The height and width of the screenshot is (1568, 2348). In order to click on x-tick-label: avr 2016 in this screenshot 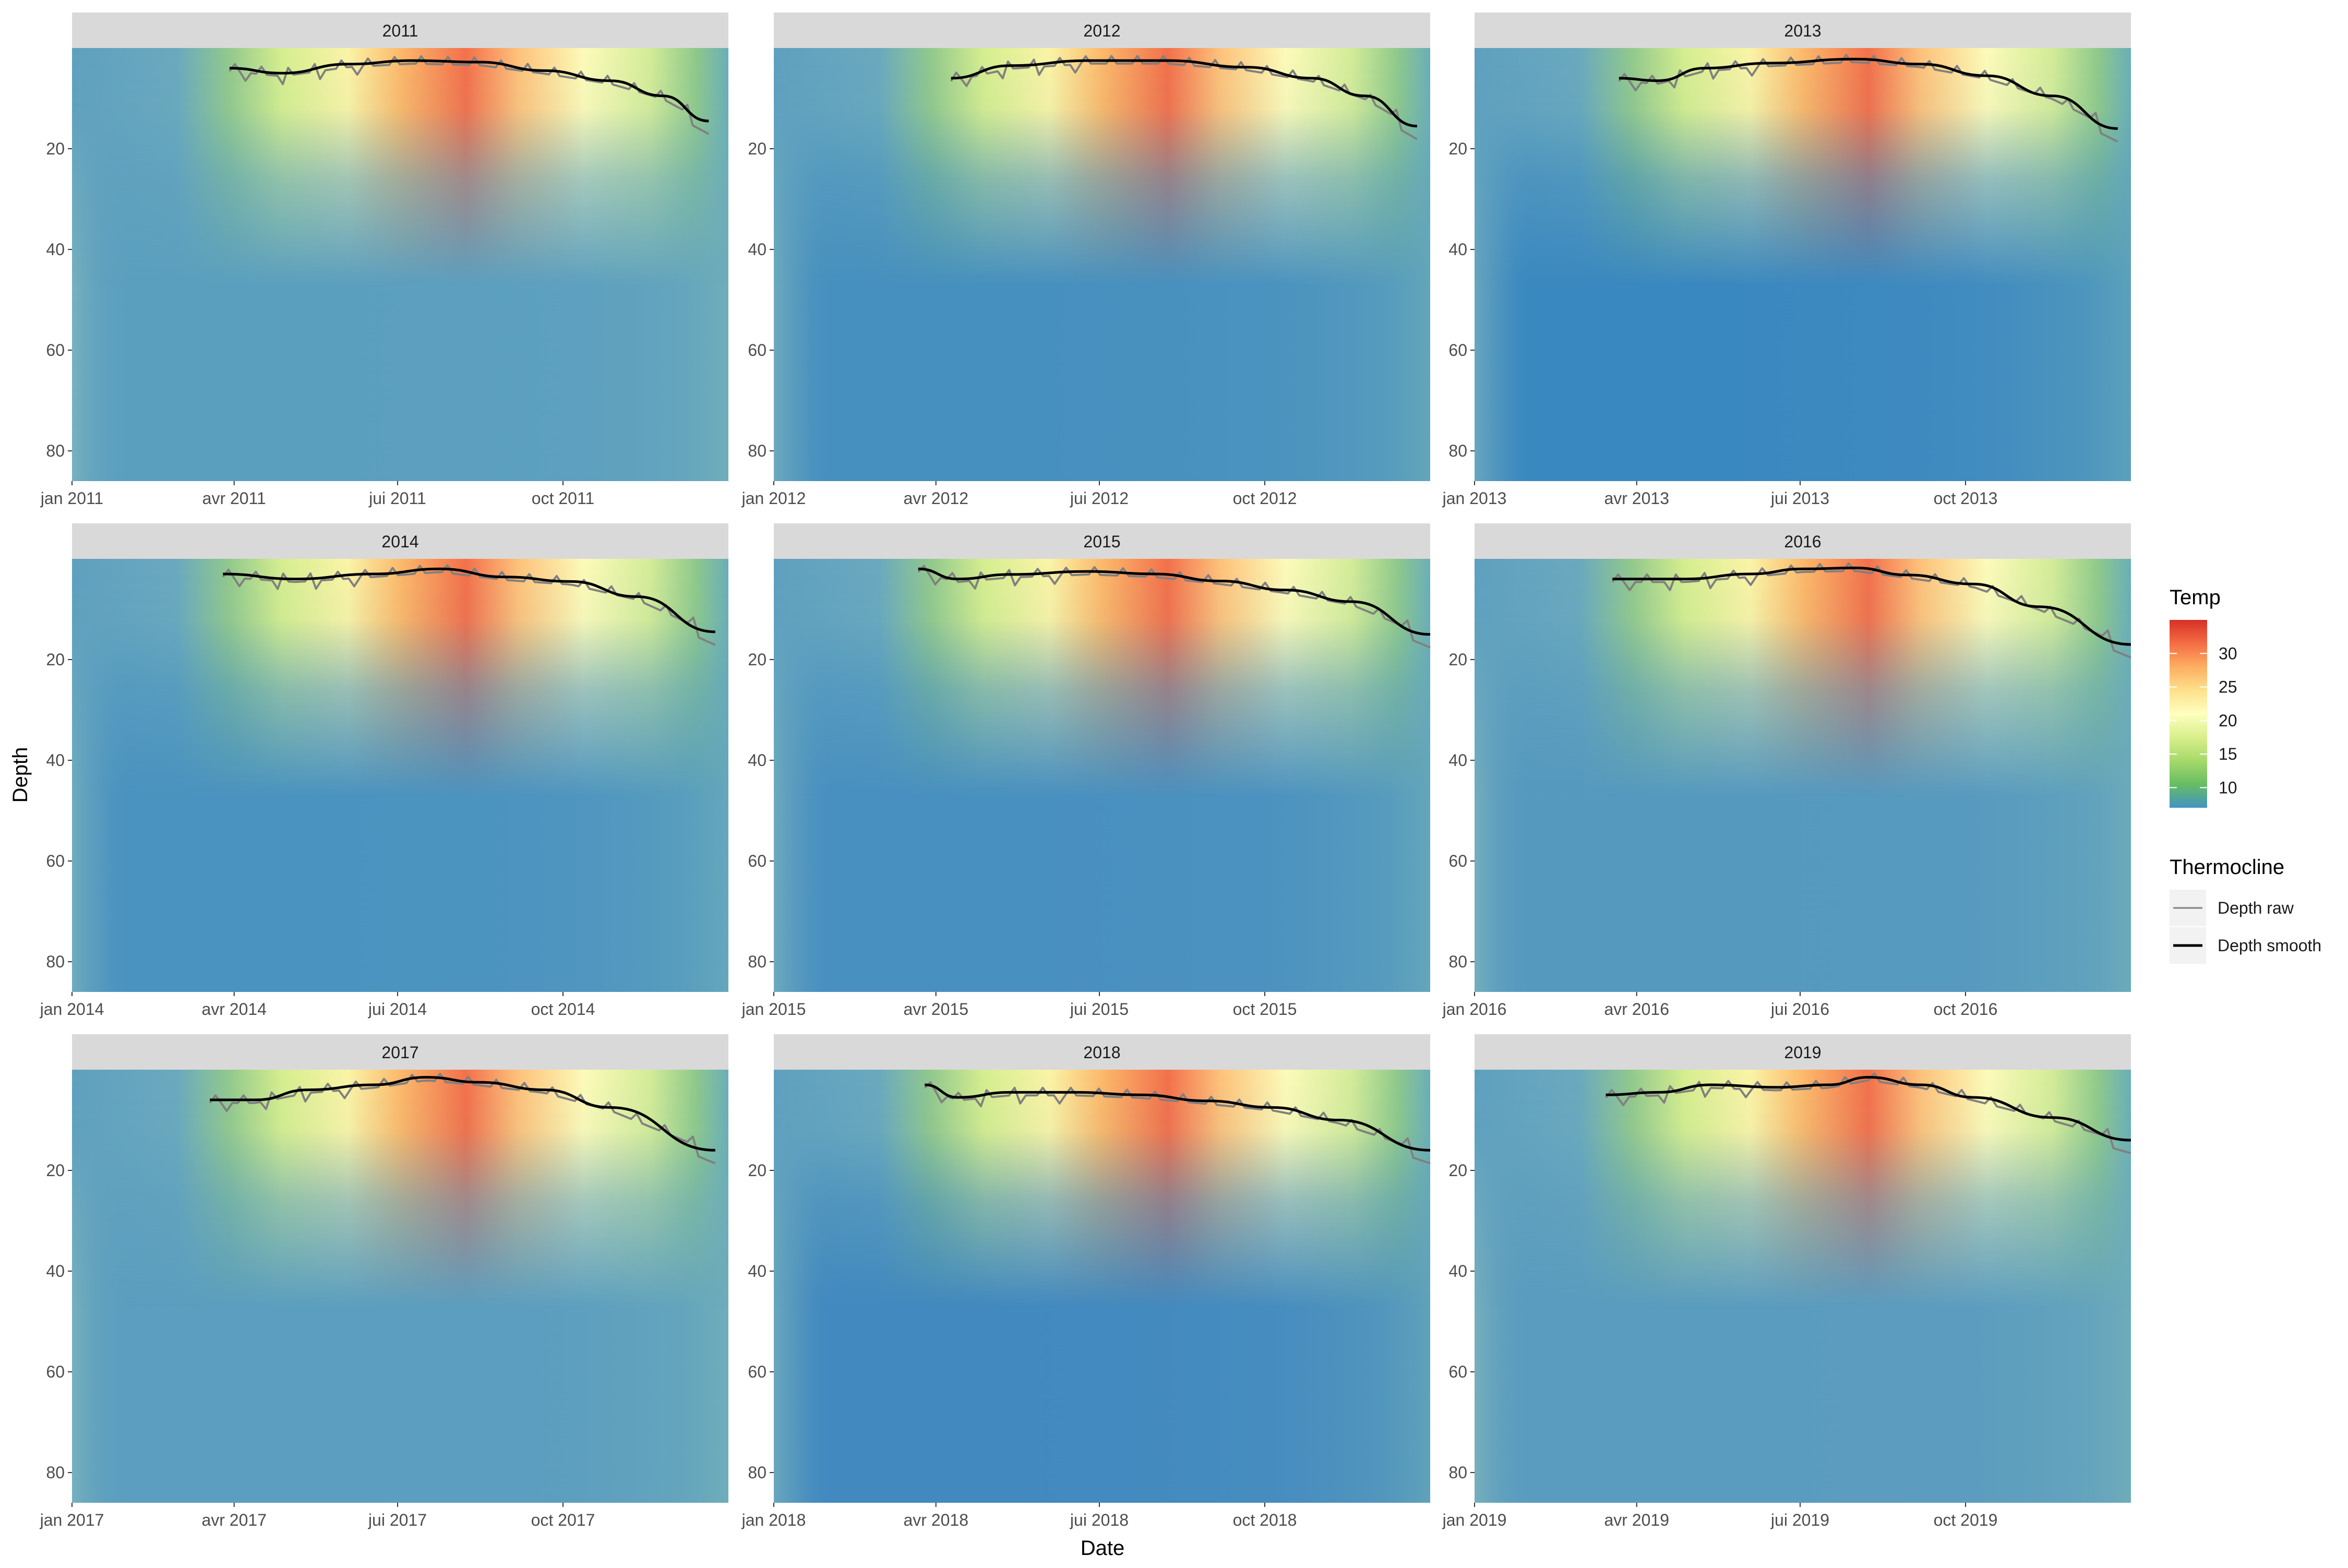, I will do `click(1637, 1009)`.